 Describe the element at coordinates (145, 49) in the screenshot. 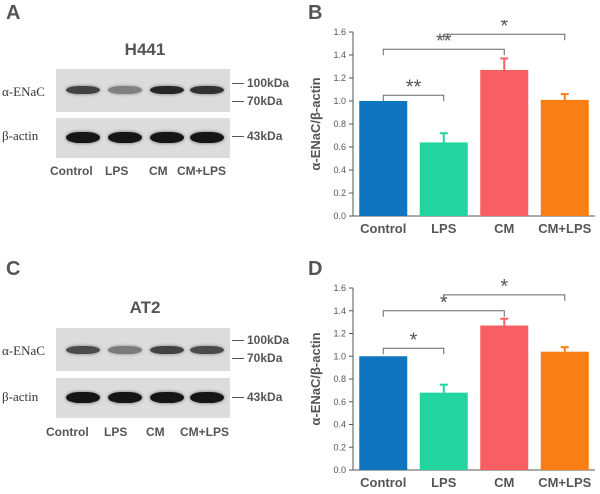

I see `blot-title-h441: H441` at that location.